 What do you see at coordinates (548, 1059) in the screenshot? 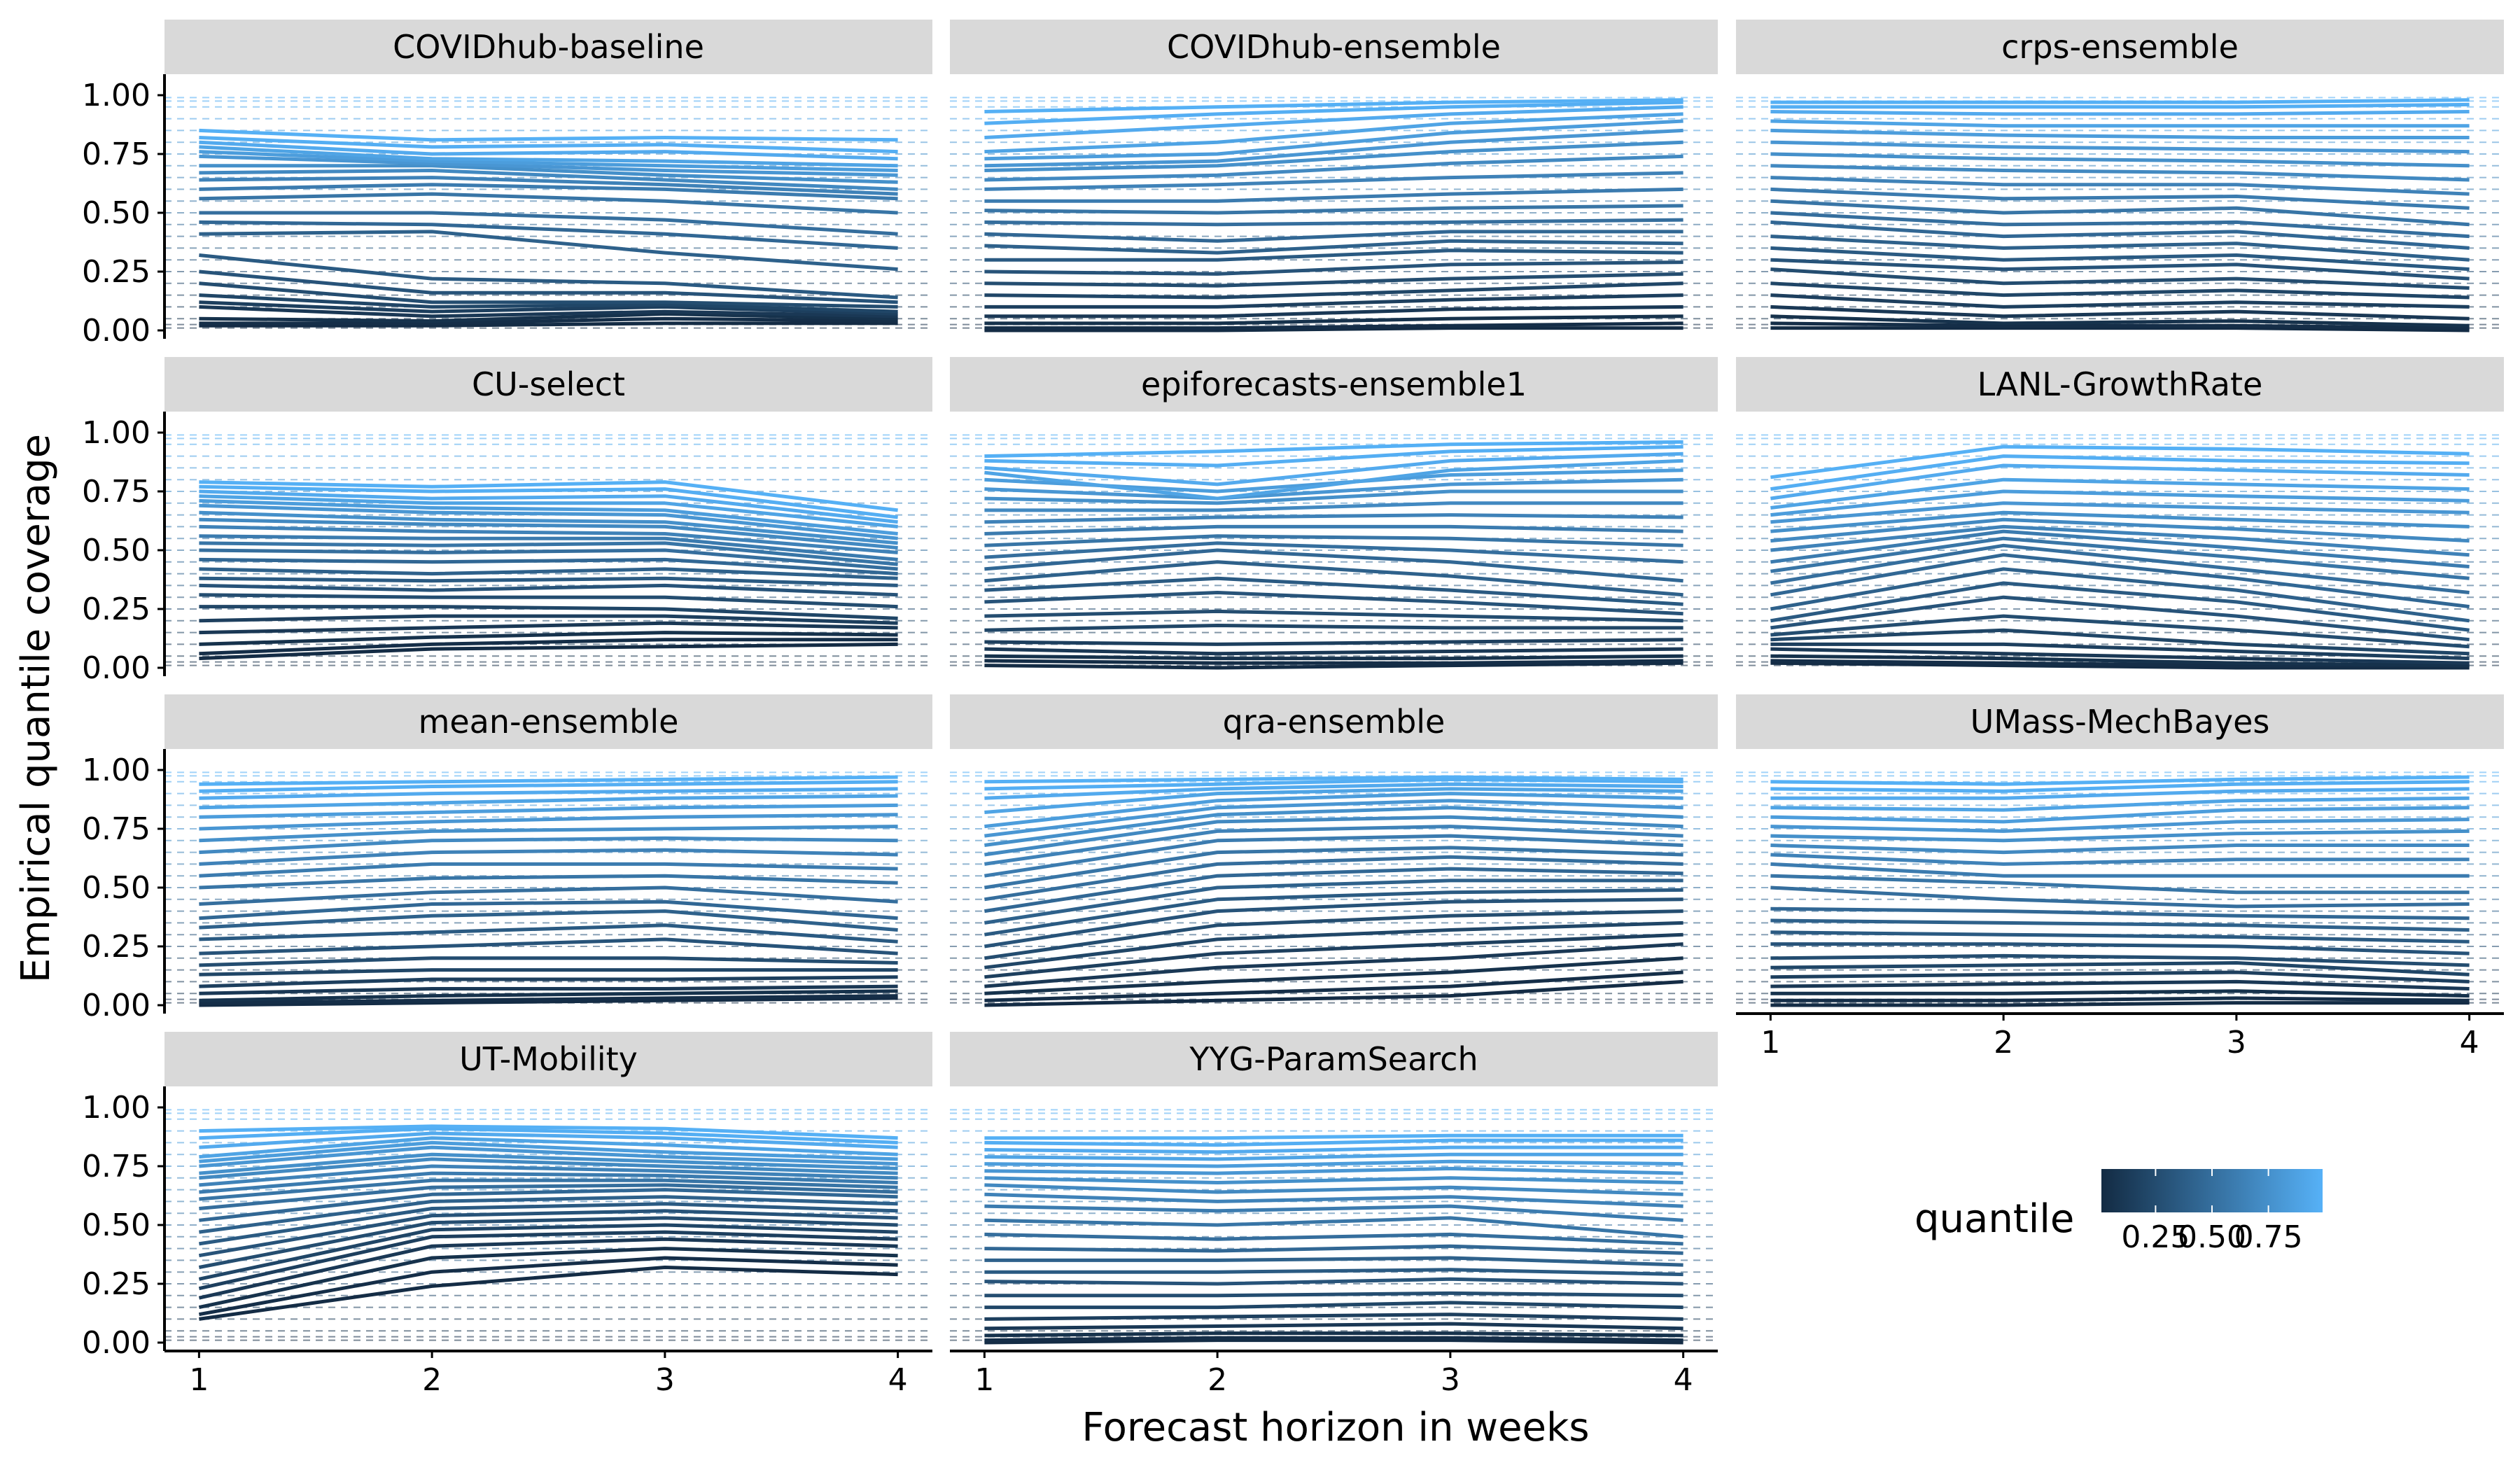
I see `strip-label: UT-Mobility` at bounding box center [548, 1059].